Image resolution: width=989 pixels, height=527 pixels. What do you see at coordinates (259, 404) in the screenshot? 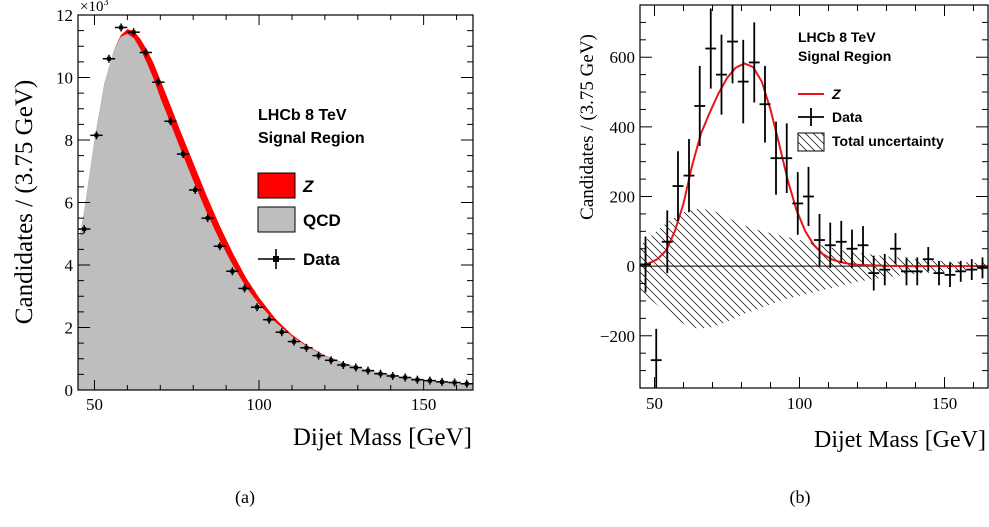
I see `x-tick-label: 100` at bounding box center [259, 404].